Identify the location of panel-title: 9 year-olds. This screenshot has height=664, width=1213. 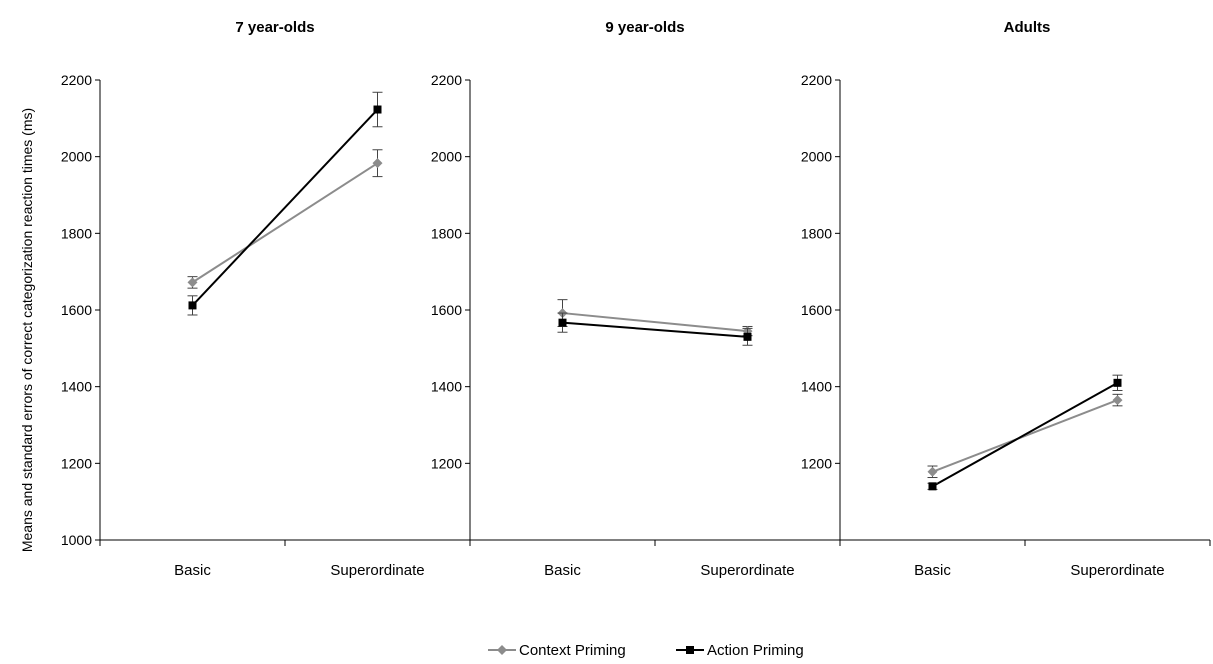
(644, 27).